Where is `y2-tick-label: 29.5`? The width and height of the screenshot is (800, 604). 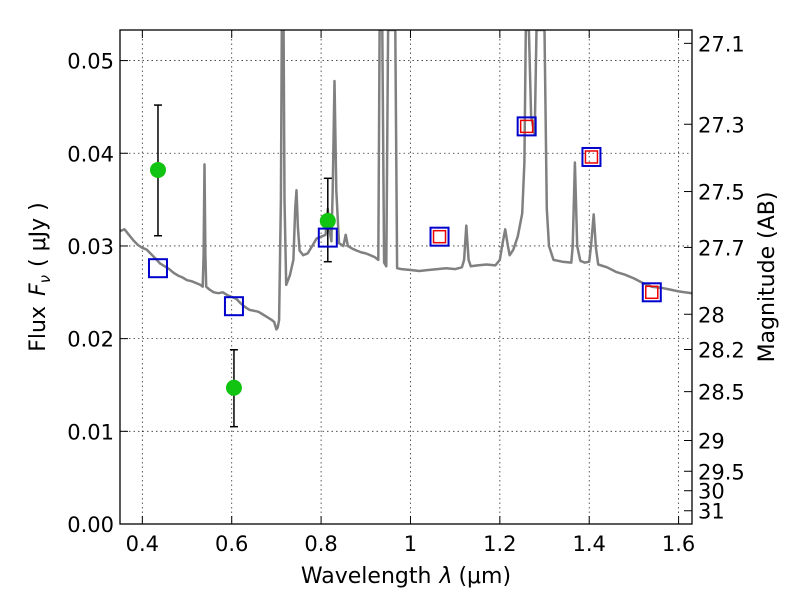
y2-tick-label: 29.5 is located at coordinates (721, 472).